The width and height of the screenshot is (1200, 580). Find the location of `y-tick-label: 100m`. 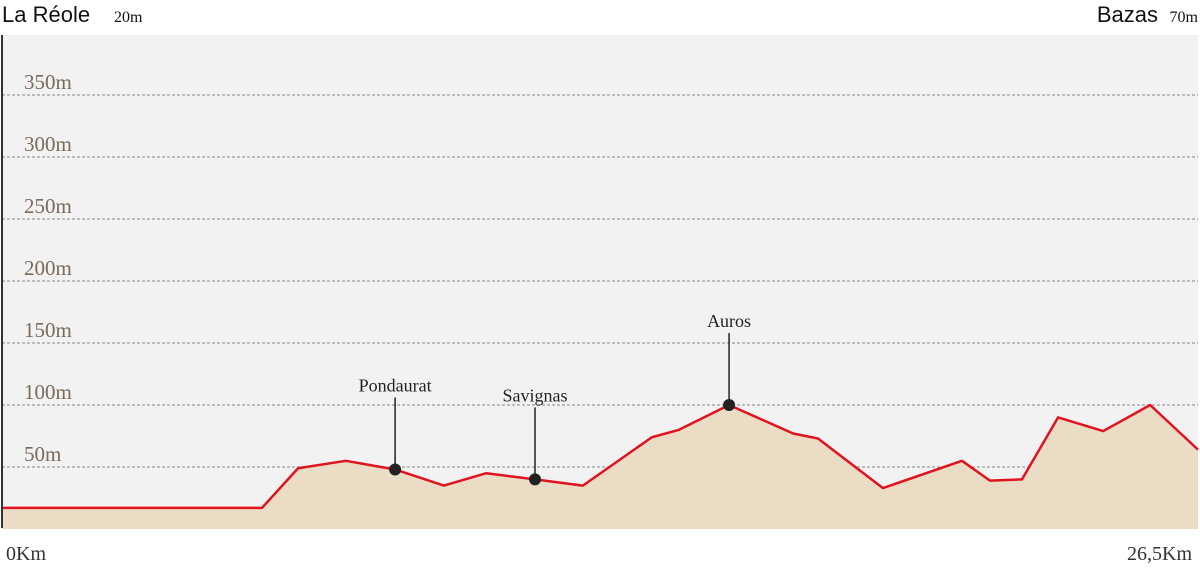

y-tick-label: 100m is located at coordinates (48, 392).